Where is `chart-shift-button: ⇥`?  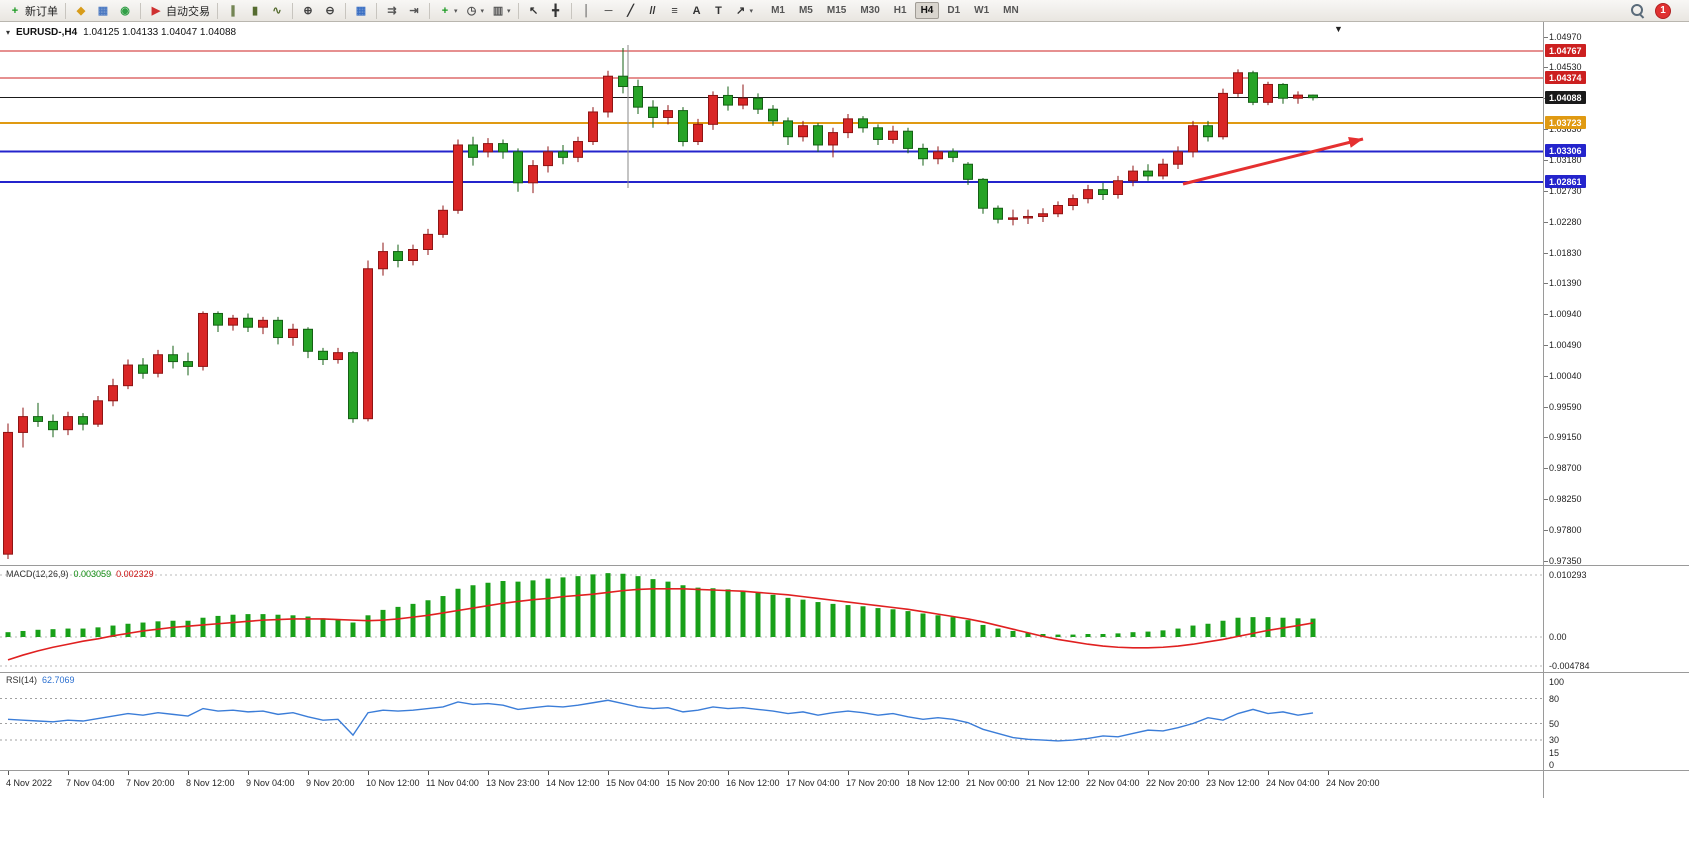 chart-shift-button: ⇥ is located at coordinates (414, 11).